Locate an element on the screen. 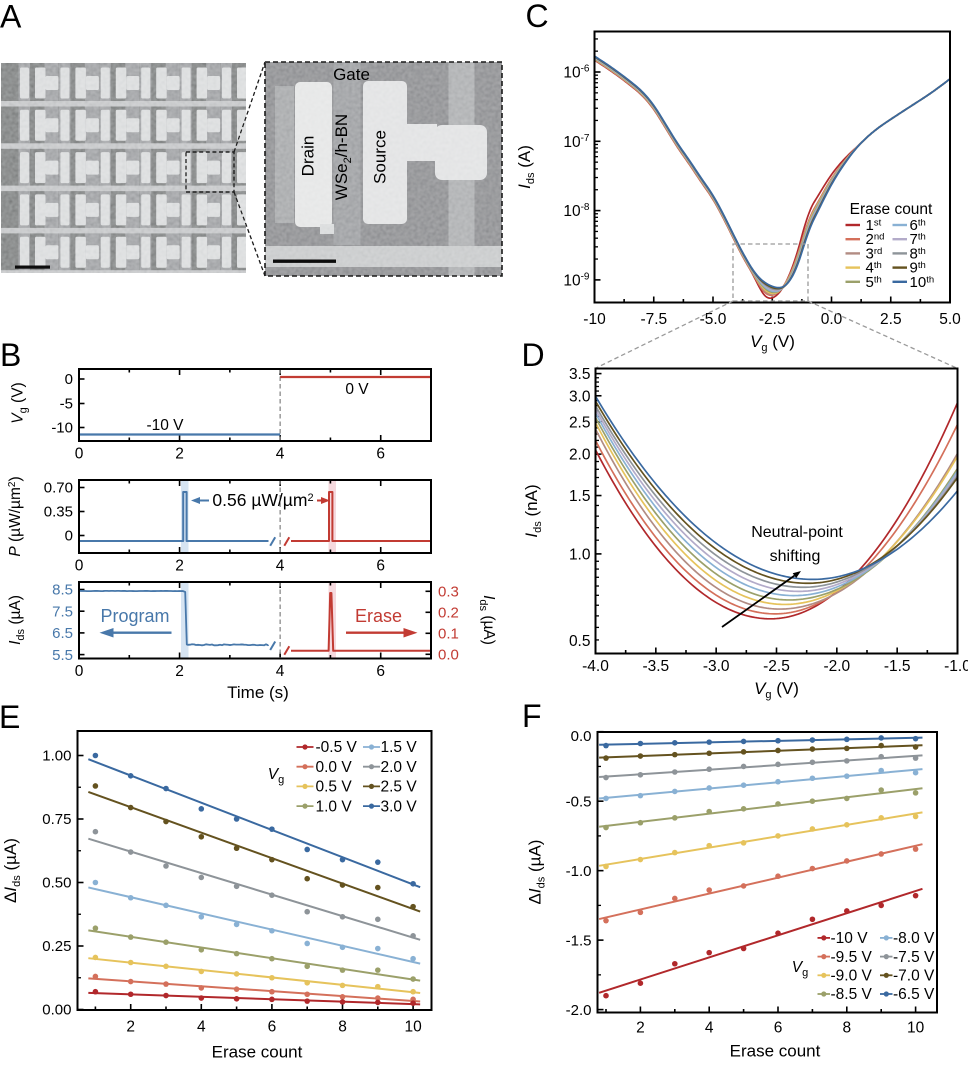 This screenshot has height=1066, width=968. svg-text: F is located at coordinates (532, 716).